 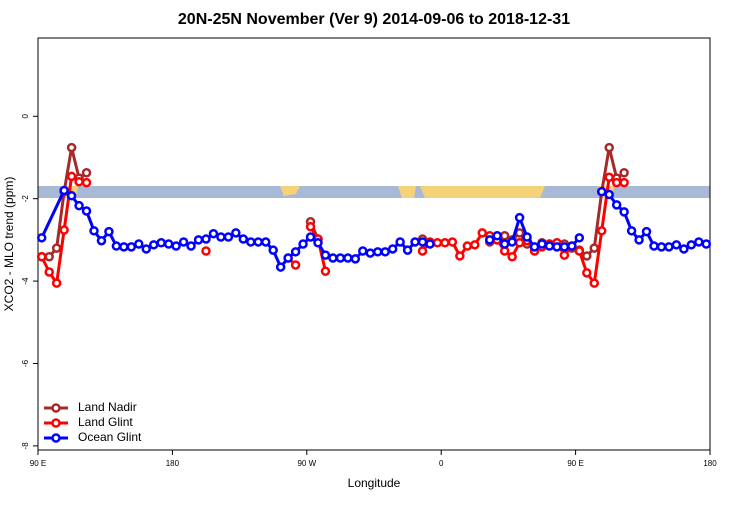 What do you see at coordinates (25, 281) in the screenshot?
I see `y-tick-label: -4` at bounding box center [25, 281].